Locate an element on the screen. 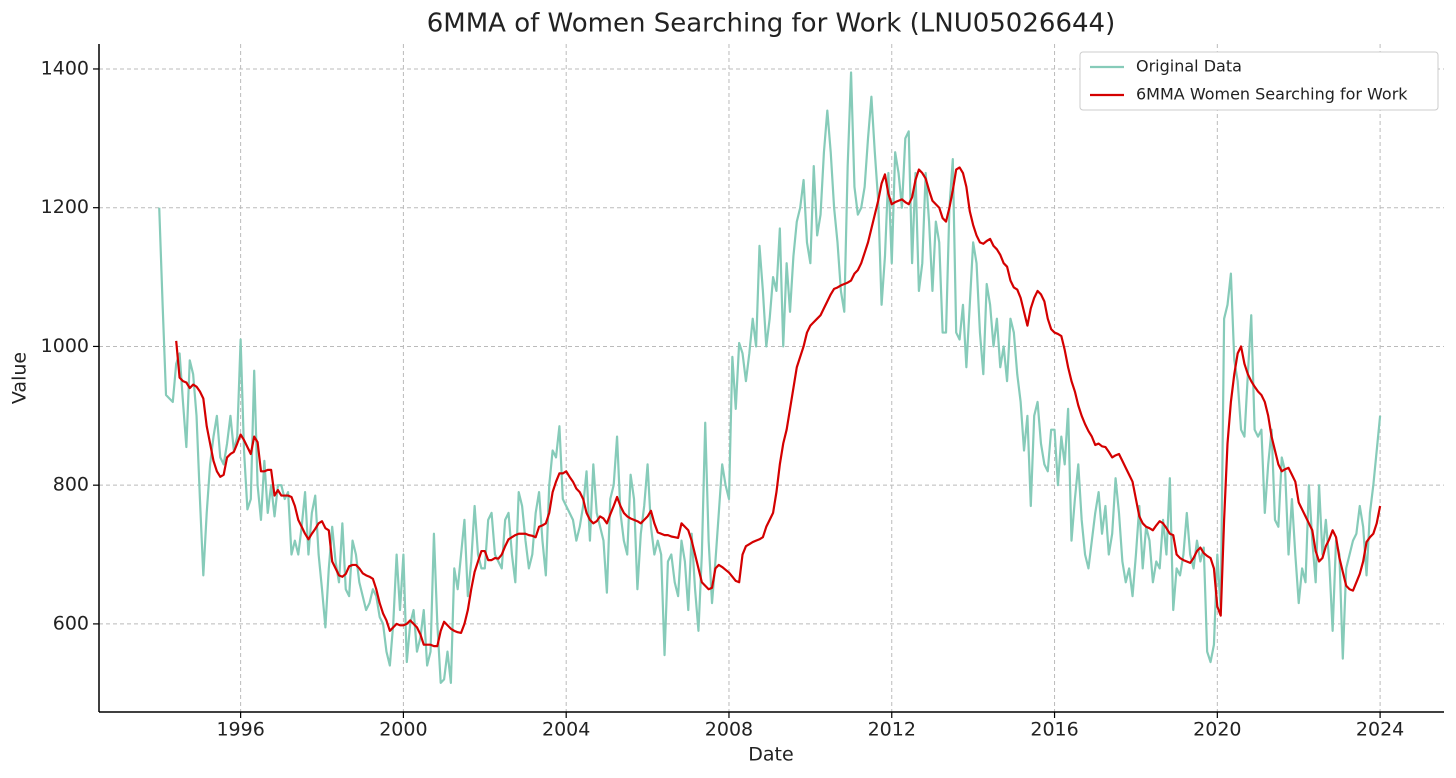 This screenshot has height=778, width=1456. y-tick-label: 800 is located at coordinates (71, 485).